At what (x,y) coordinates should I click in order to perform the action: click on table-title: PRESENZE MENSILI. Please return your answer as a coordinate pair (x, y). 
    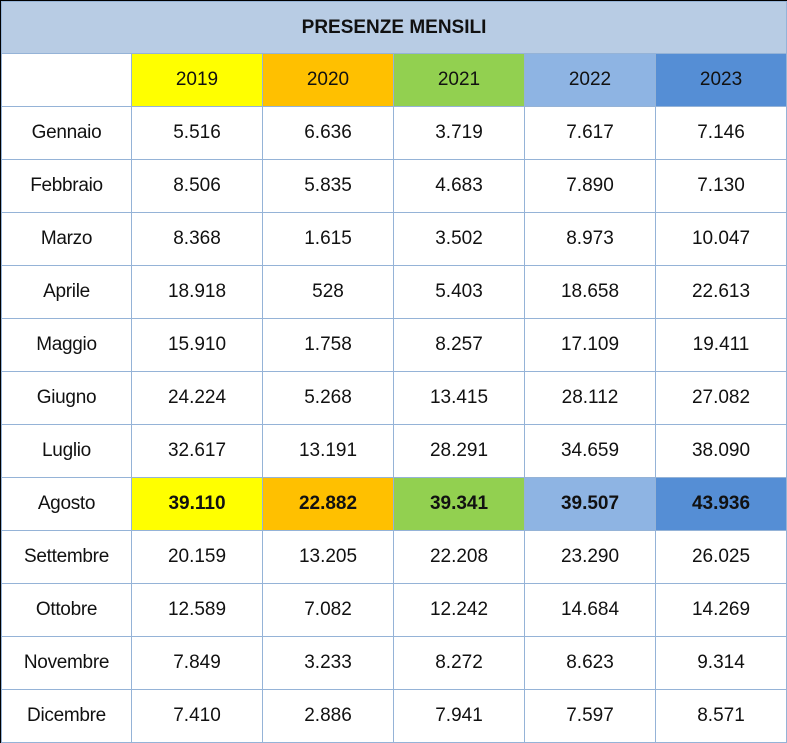
    Looking at the image, I should click on (393, 27).